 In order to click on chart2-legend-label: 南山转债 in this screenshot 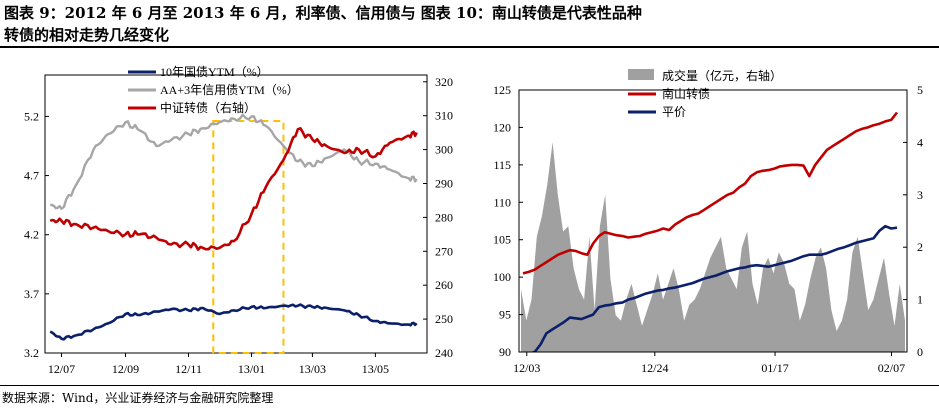, I will do `click(686, 93)`.